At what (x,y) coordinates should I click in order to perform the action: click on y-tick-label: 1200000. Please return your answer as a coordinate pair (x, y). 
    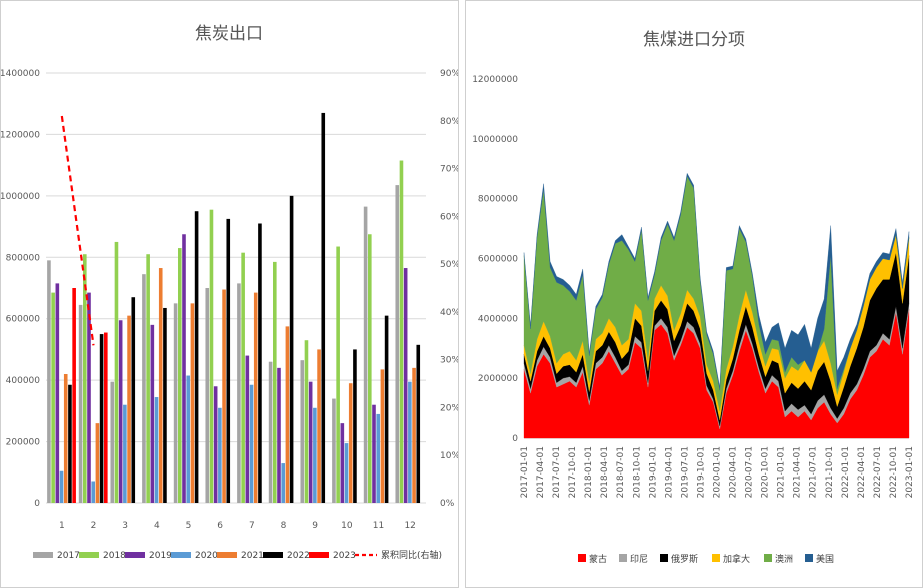
    Looking at the image, I should click on (20, 135).